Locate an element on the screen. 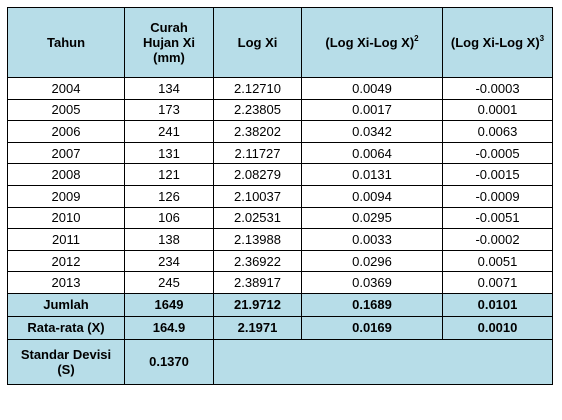 Image resolution: width=562 pixels, height=420 pixels. table-row: 2008 121 2.08279 0.0131 -0.0015 is located at coordinates (280, 174).